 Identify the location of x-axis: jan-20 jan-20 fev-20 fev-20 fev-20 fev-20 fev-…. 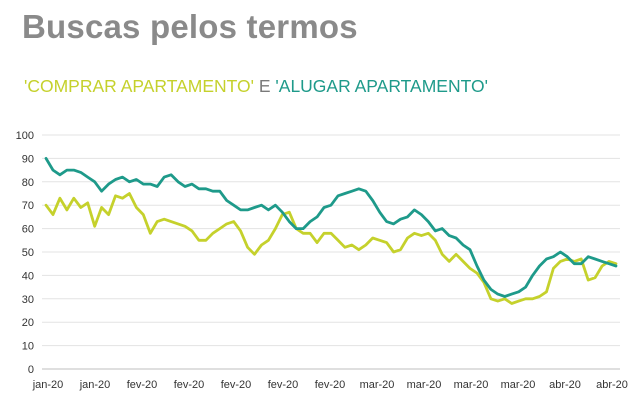
(330, 385).